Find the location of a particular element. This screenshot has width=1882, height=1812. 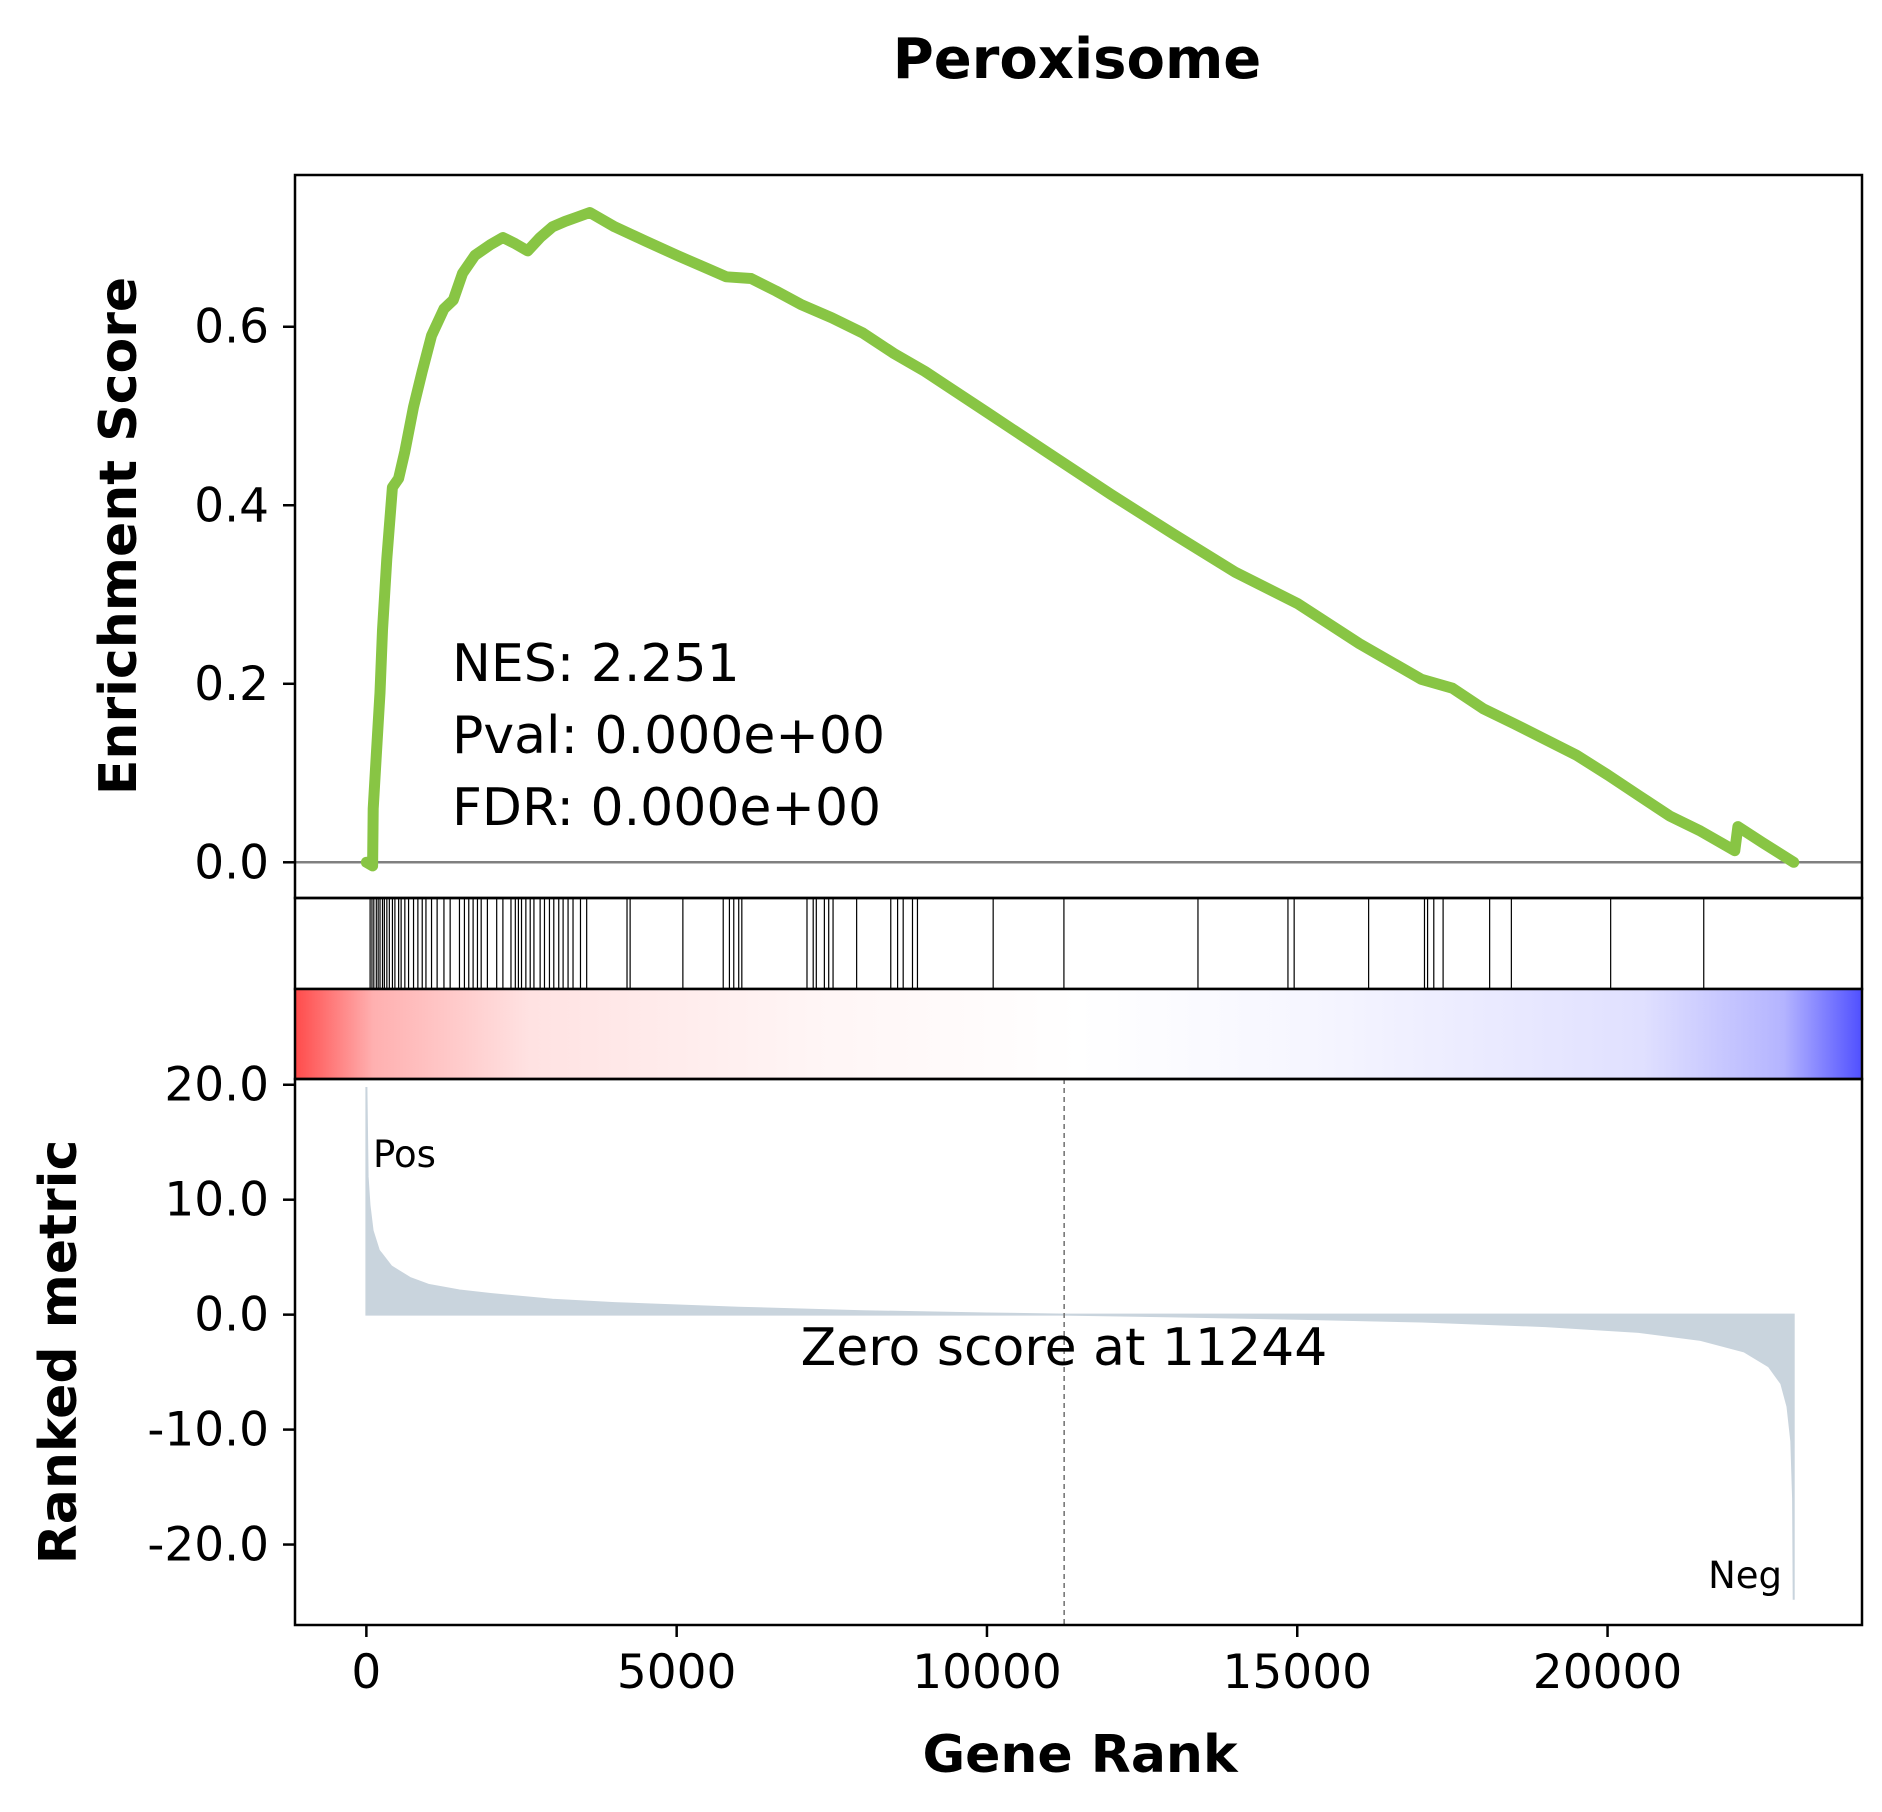

xtick-label-4: 20000 is located at coordinates (1608, 1672).